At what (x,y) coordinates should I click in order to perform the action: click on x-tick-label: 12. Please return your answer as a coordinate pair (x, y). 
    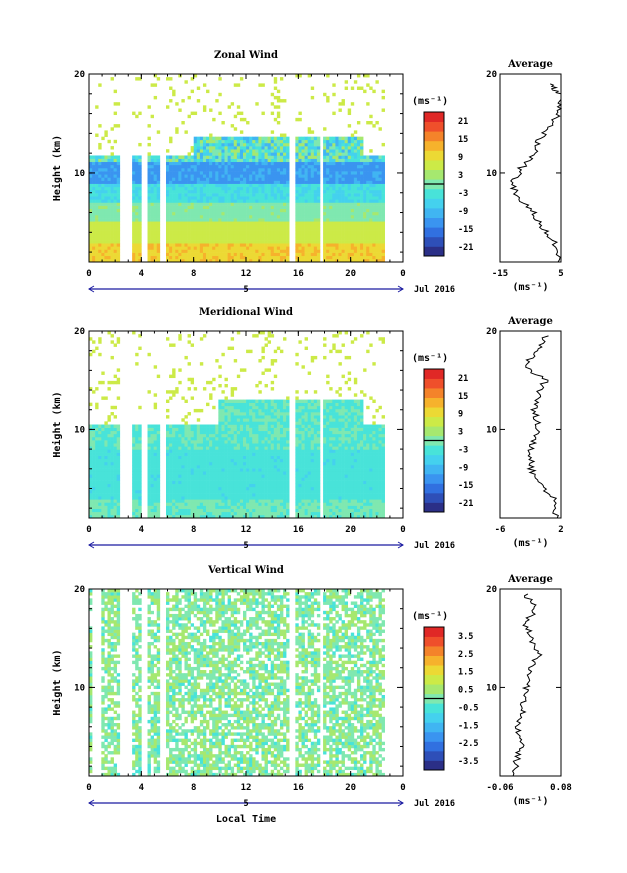
    Looking at the image, I should click on (246, 274).